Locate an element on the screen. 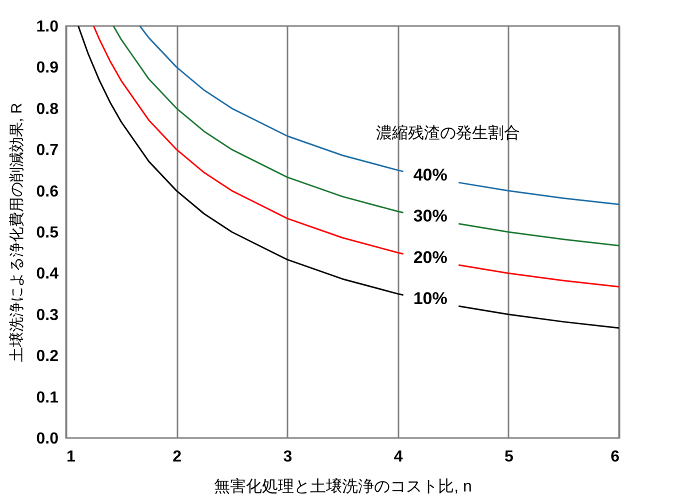 The height and width of the screenshot is (501, 673). y-tick-label: 1.0 is located at coordinates (47, 27).